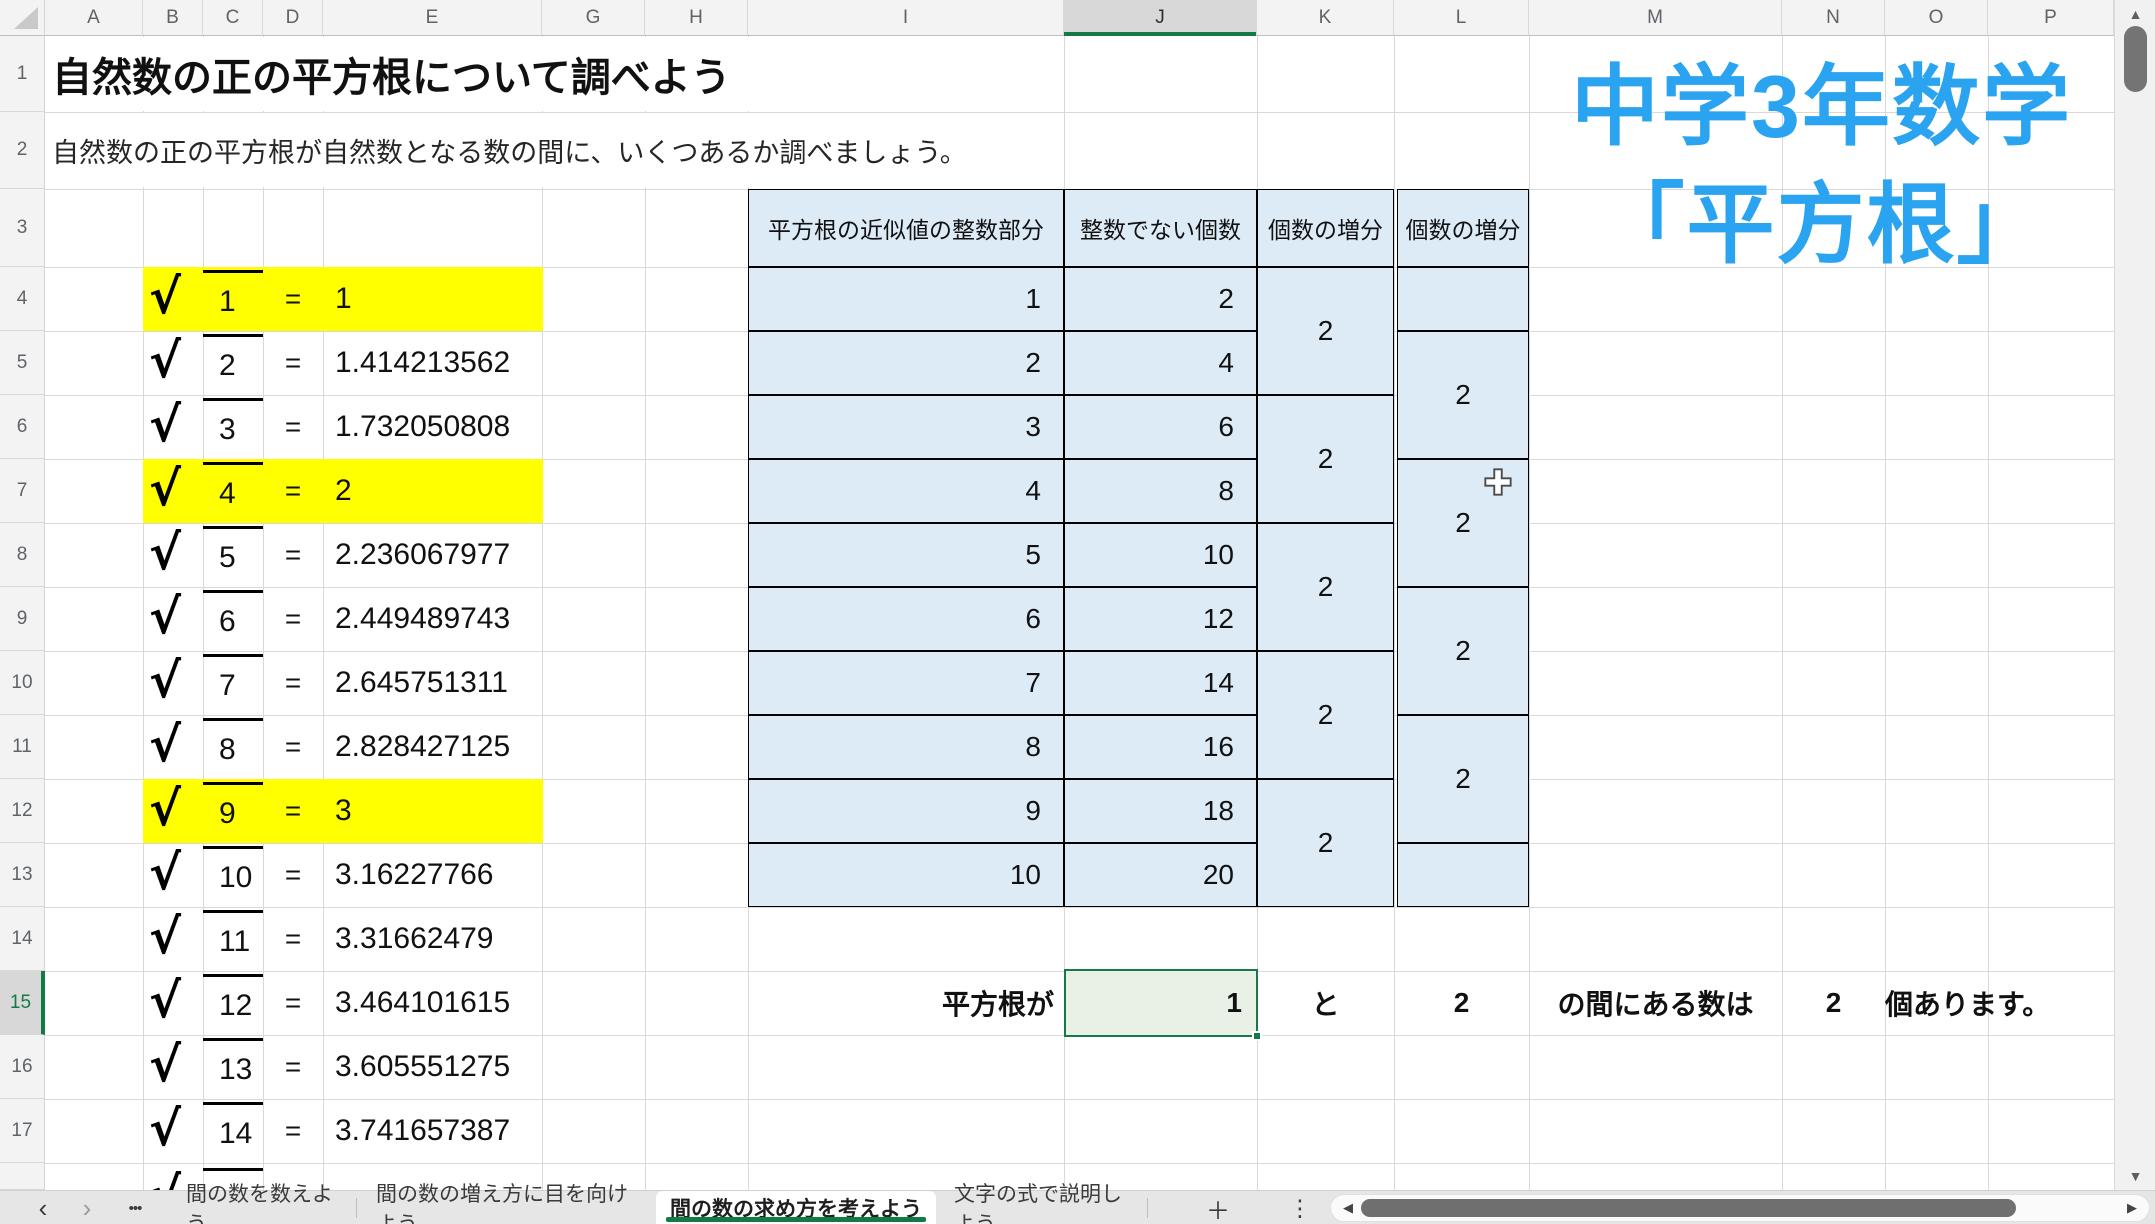 The image size is (2155, 1224). What do you see at coordinates (593, 18) in the screenshot?
I see `column-header-g: G` at bounding box center [593, 18].